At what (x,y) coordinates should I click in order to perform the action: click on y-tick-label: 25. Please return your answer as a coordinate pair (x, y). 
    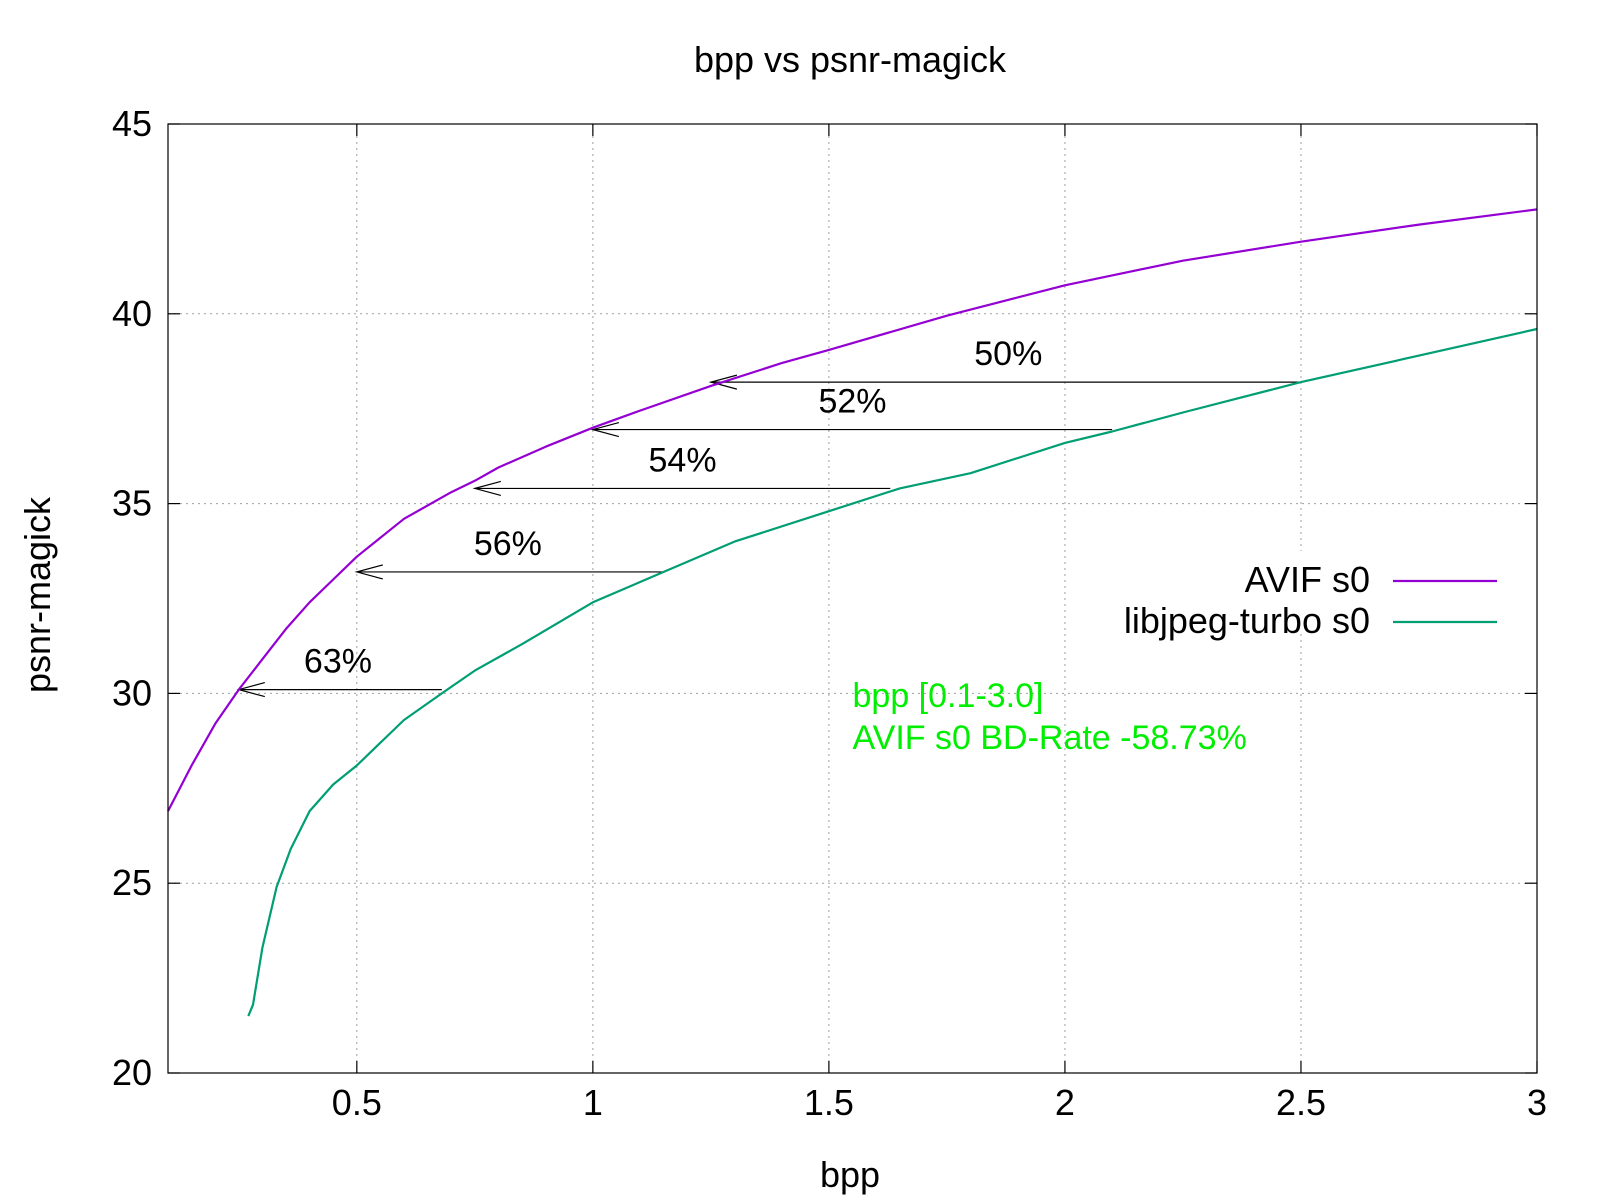
    Looking at the image, I should click on (132, 882).